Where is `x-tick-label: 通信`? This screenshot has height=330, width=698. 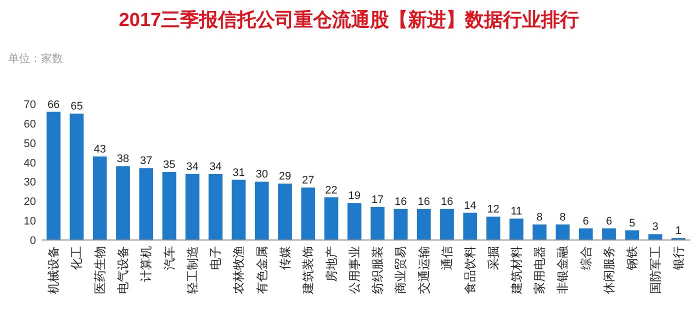
x-tick-label: 通信 is located at coordinates (447, 258).